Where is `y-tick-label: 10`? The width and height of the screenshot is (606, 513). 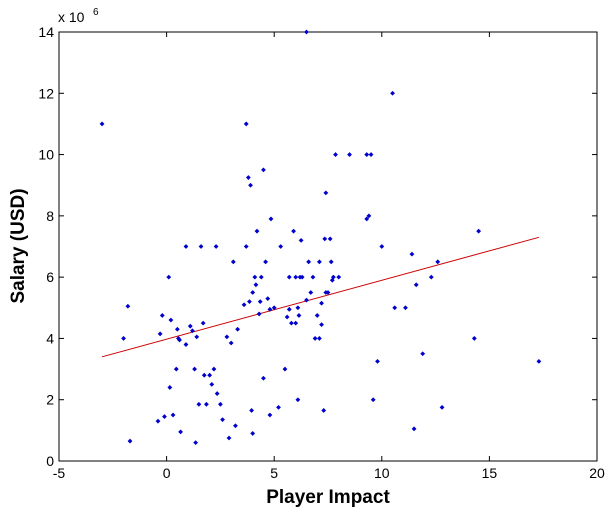
y-tick-label: 10 is located at coordinates (46, 155).